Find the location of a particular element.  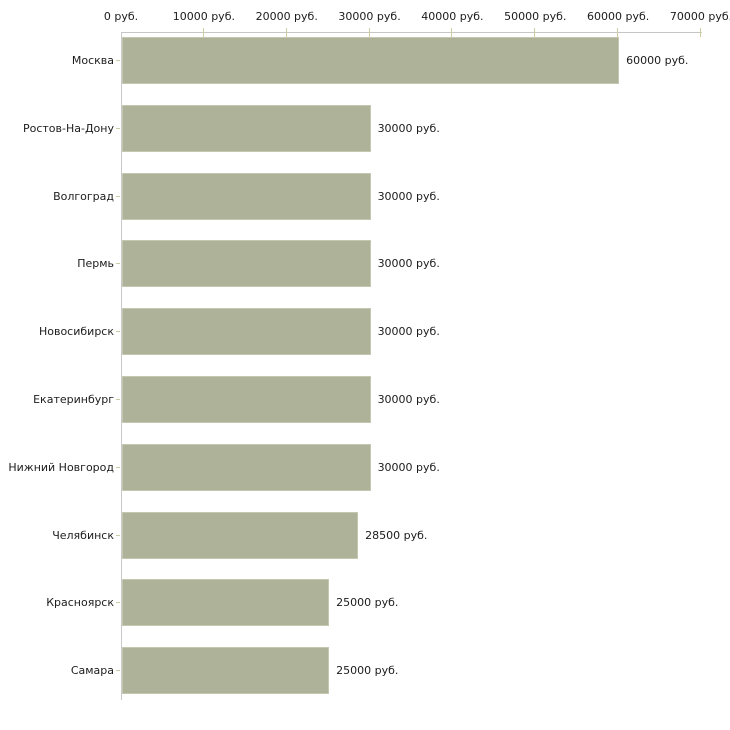

category-label: Пермь is located at coordinates (95, 264).